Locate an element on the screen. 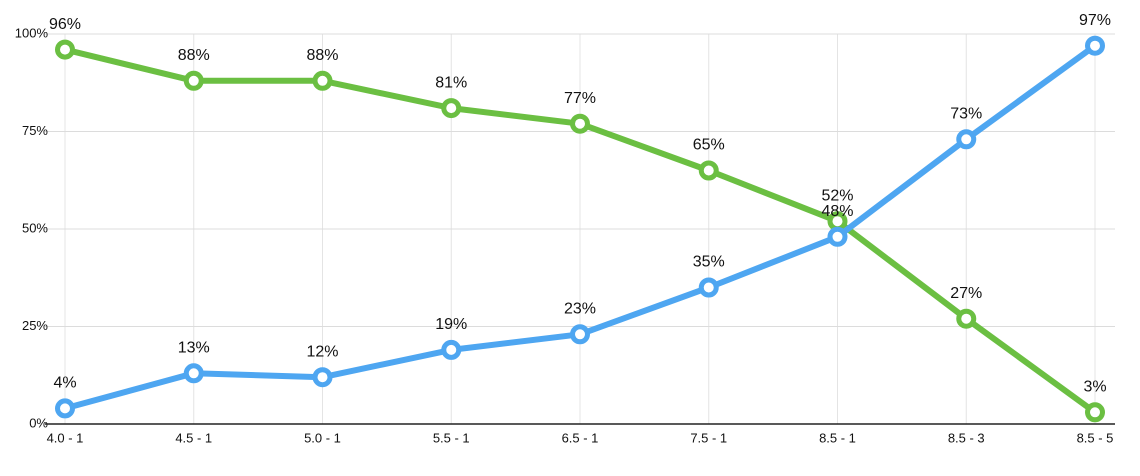  y-tick-label: 25% is located at coordinates (35, 325).